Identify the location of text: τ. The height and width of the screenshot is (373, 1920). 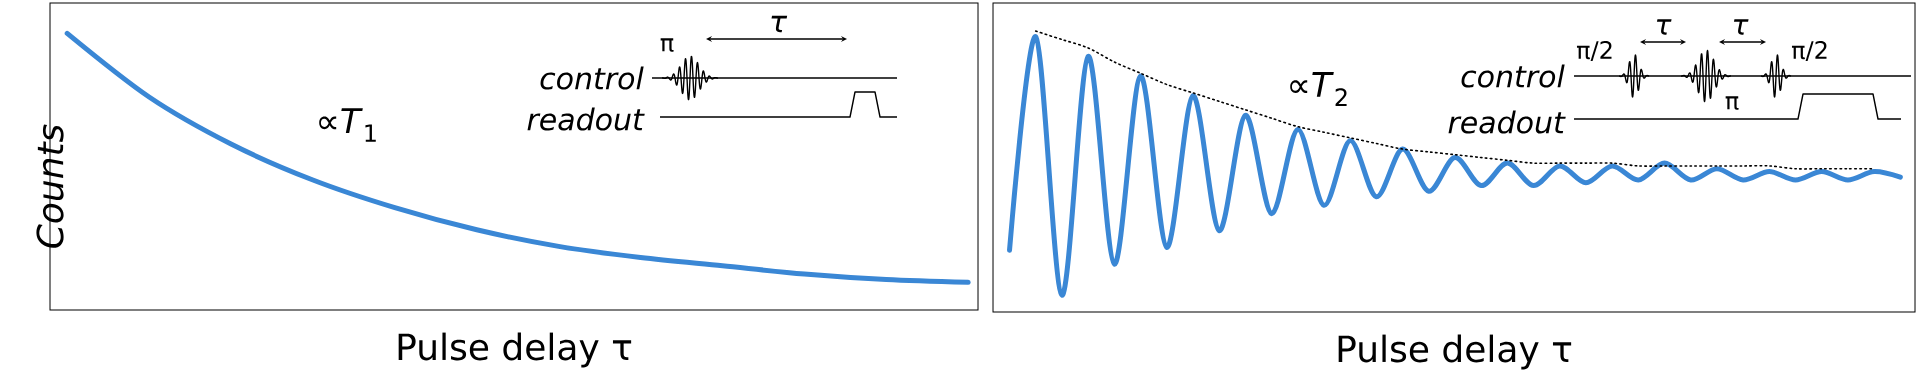
(779, 24).